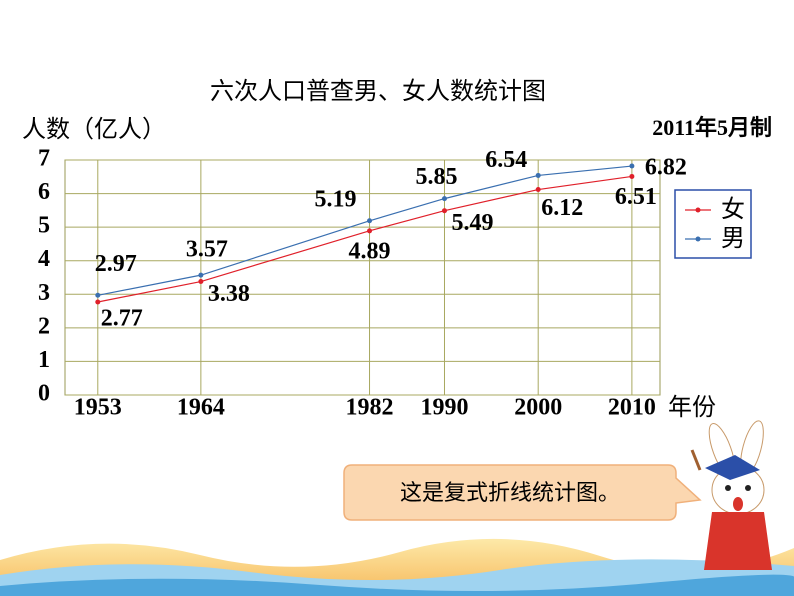  What do you see at coordinates (370, 251) in the screenshot?
I see `data-label: 4.89` at bounding box center [370, 251].